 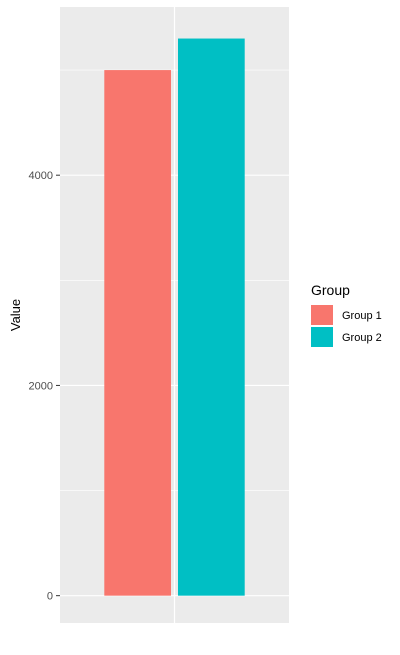 I want to click on legend-label-2: Group 2, so click(x=362, y=338).